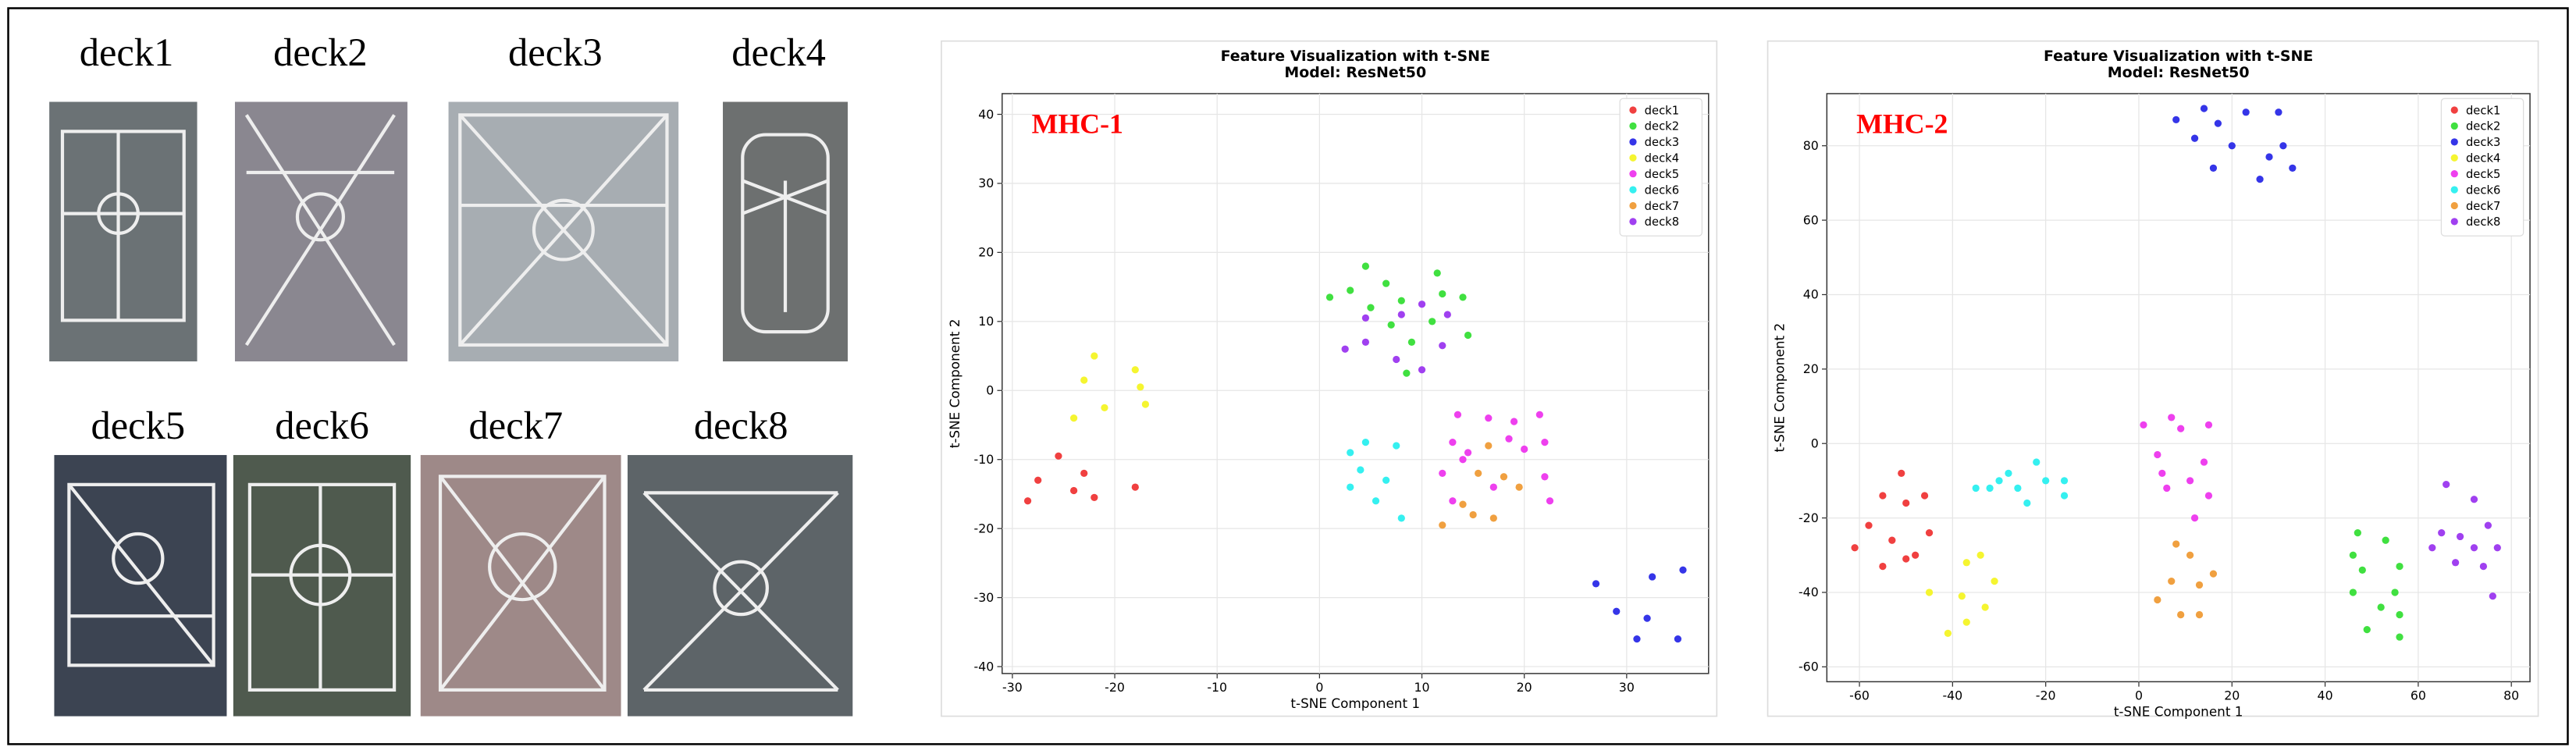 This screenshot has width=2576, height=754. I want to click on y-tick-label: 20, so click(986, 252).